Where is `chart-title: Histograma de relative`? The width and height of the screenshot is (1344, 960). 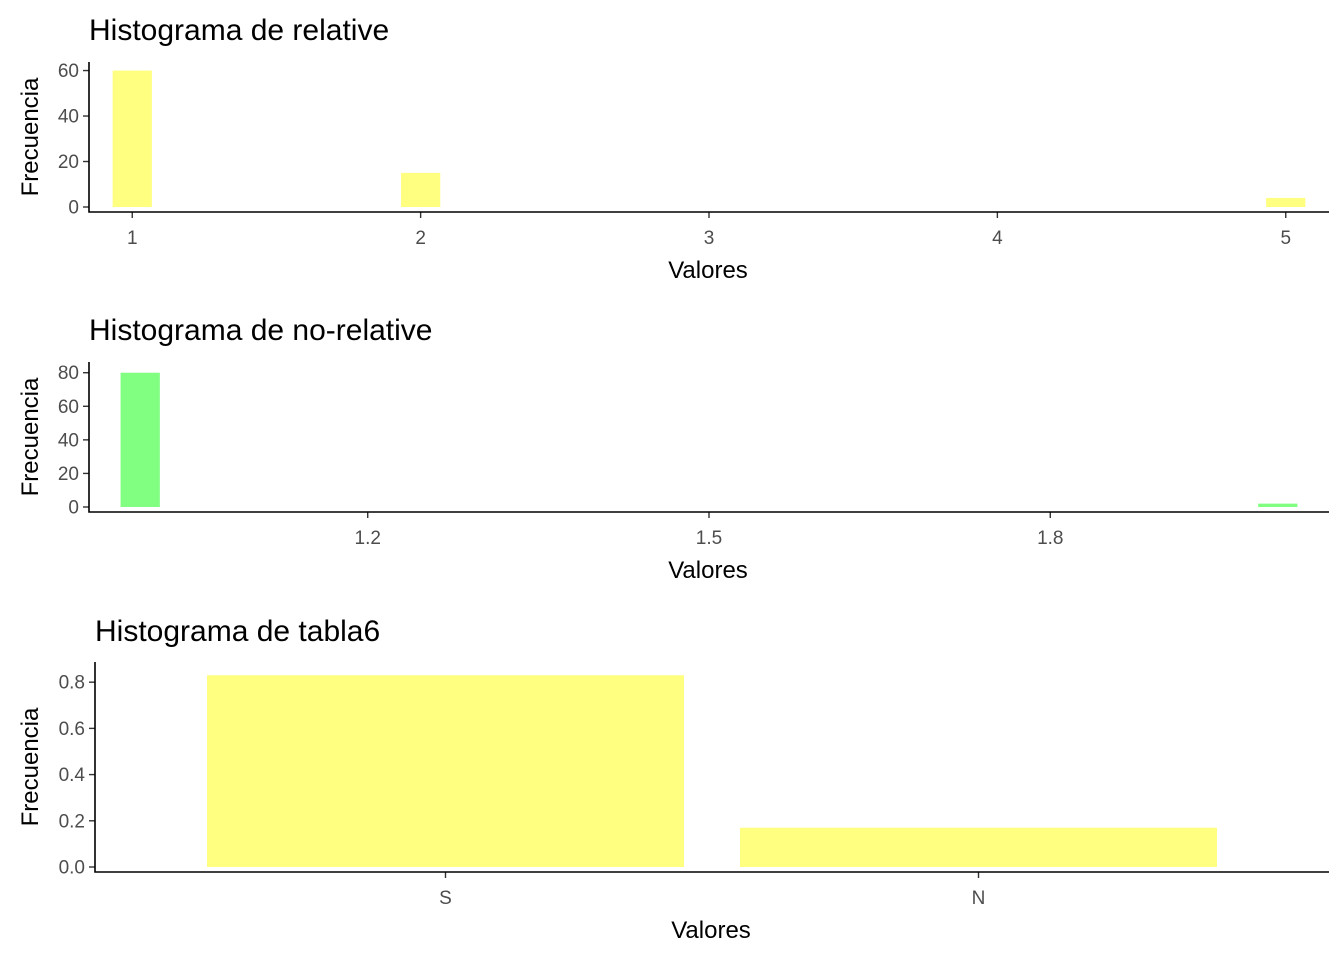
chart-title: Histograma de relative is located at coordinates (239, 30).